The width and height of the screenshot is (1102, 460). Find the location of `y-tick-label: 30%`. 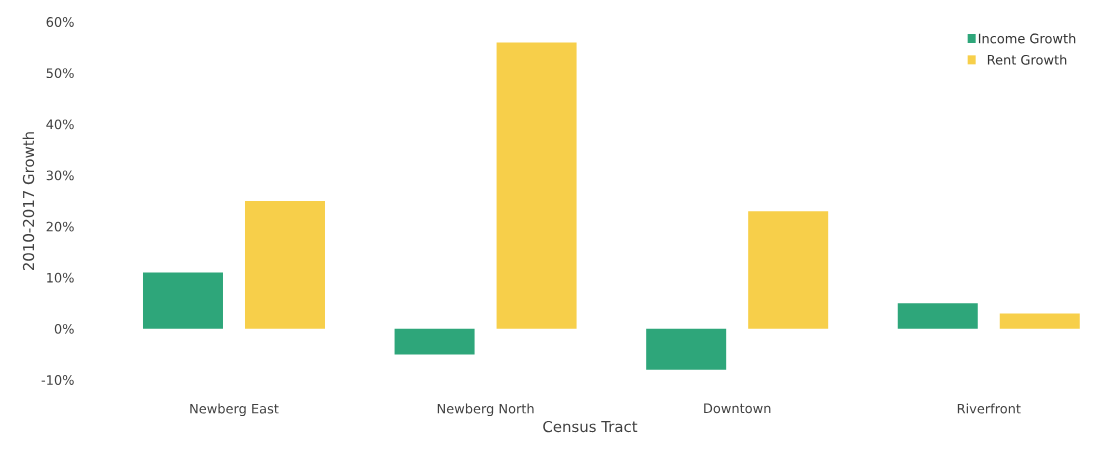

y-tick-label: 30% is located at coordinates (60, 175).